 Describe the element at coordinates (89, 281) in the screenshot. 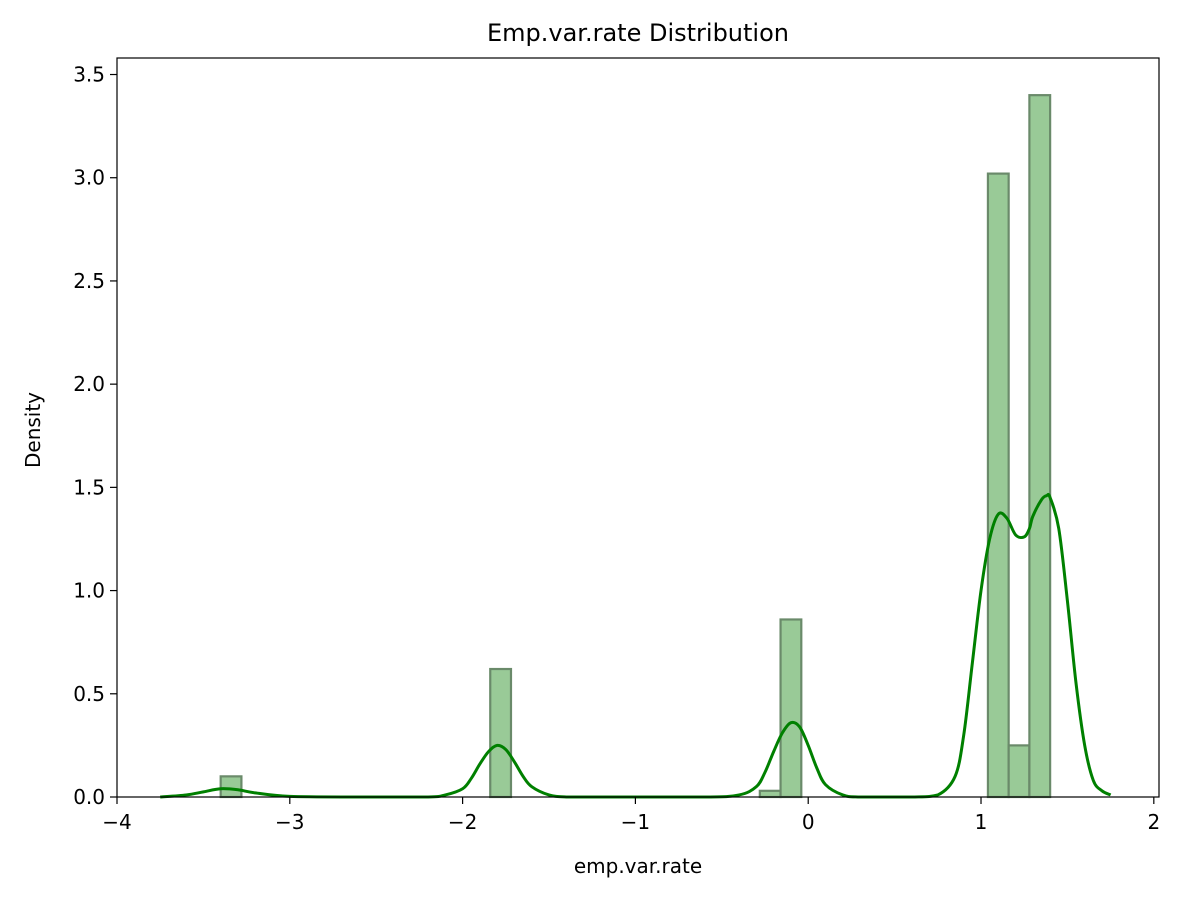

I see `y-tick-label: 2.5` at that location.